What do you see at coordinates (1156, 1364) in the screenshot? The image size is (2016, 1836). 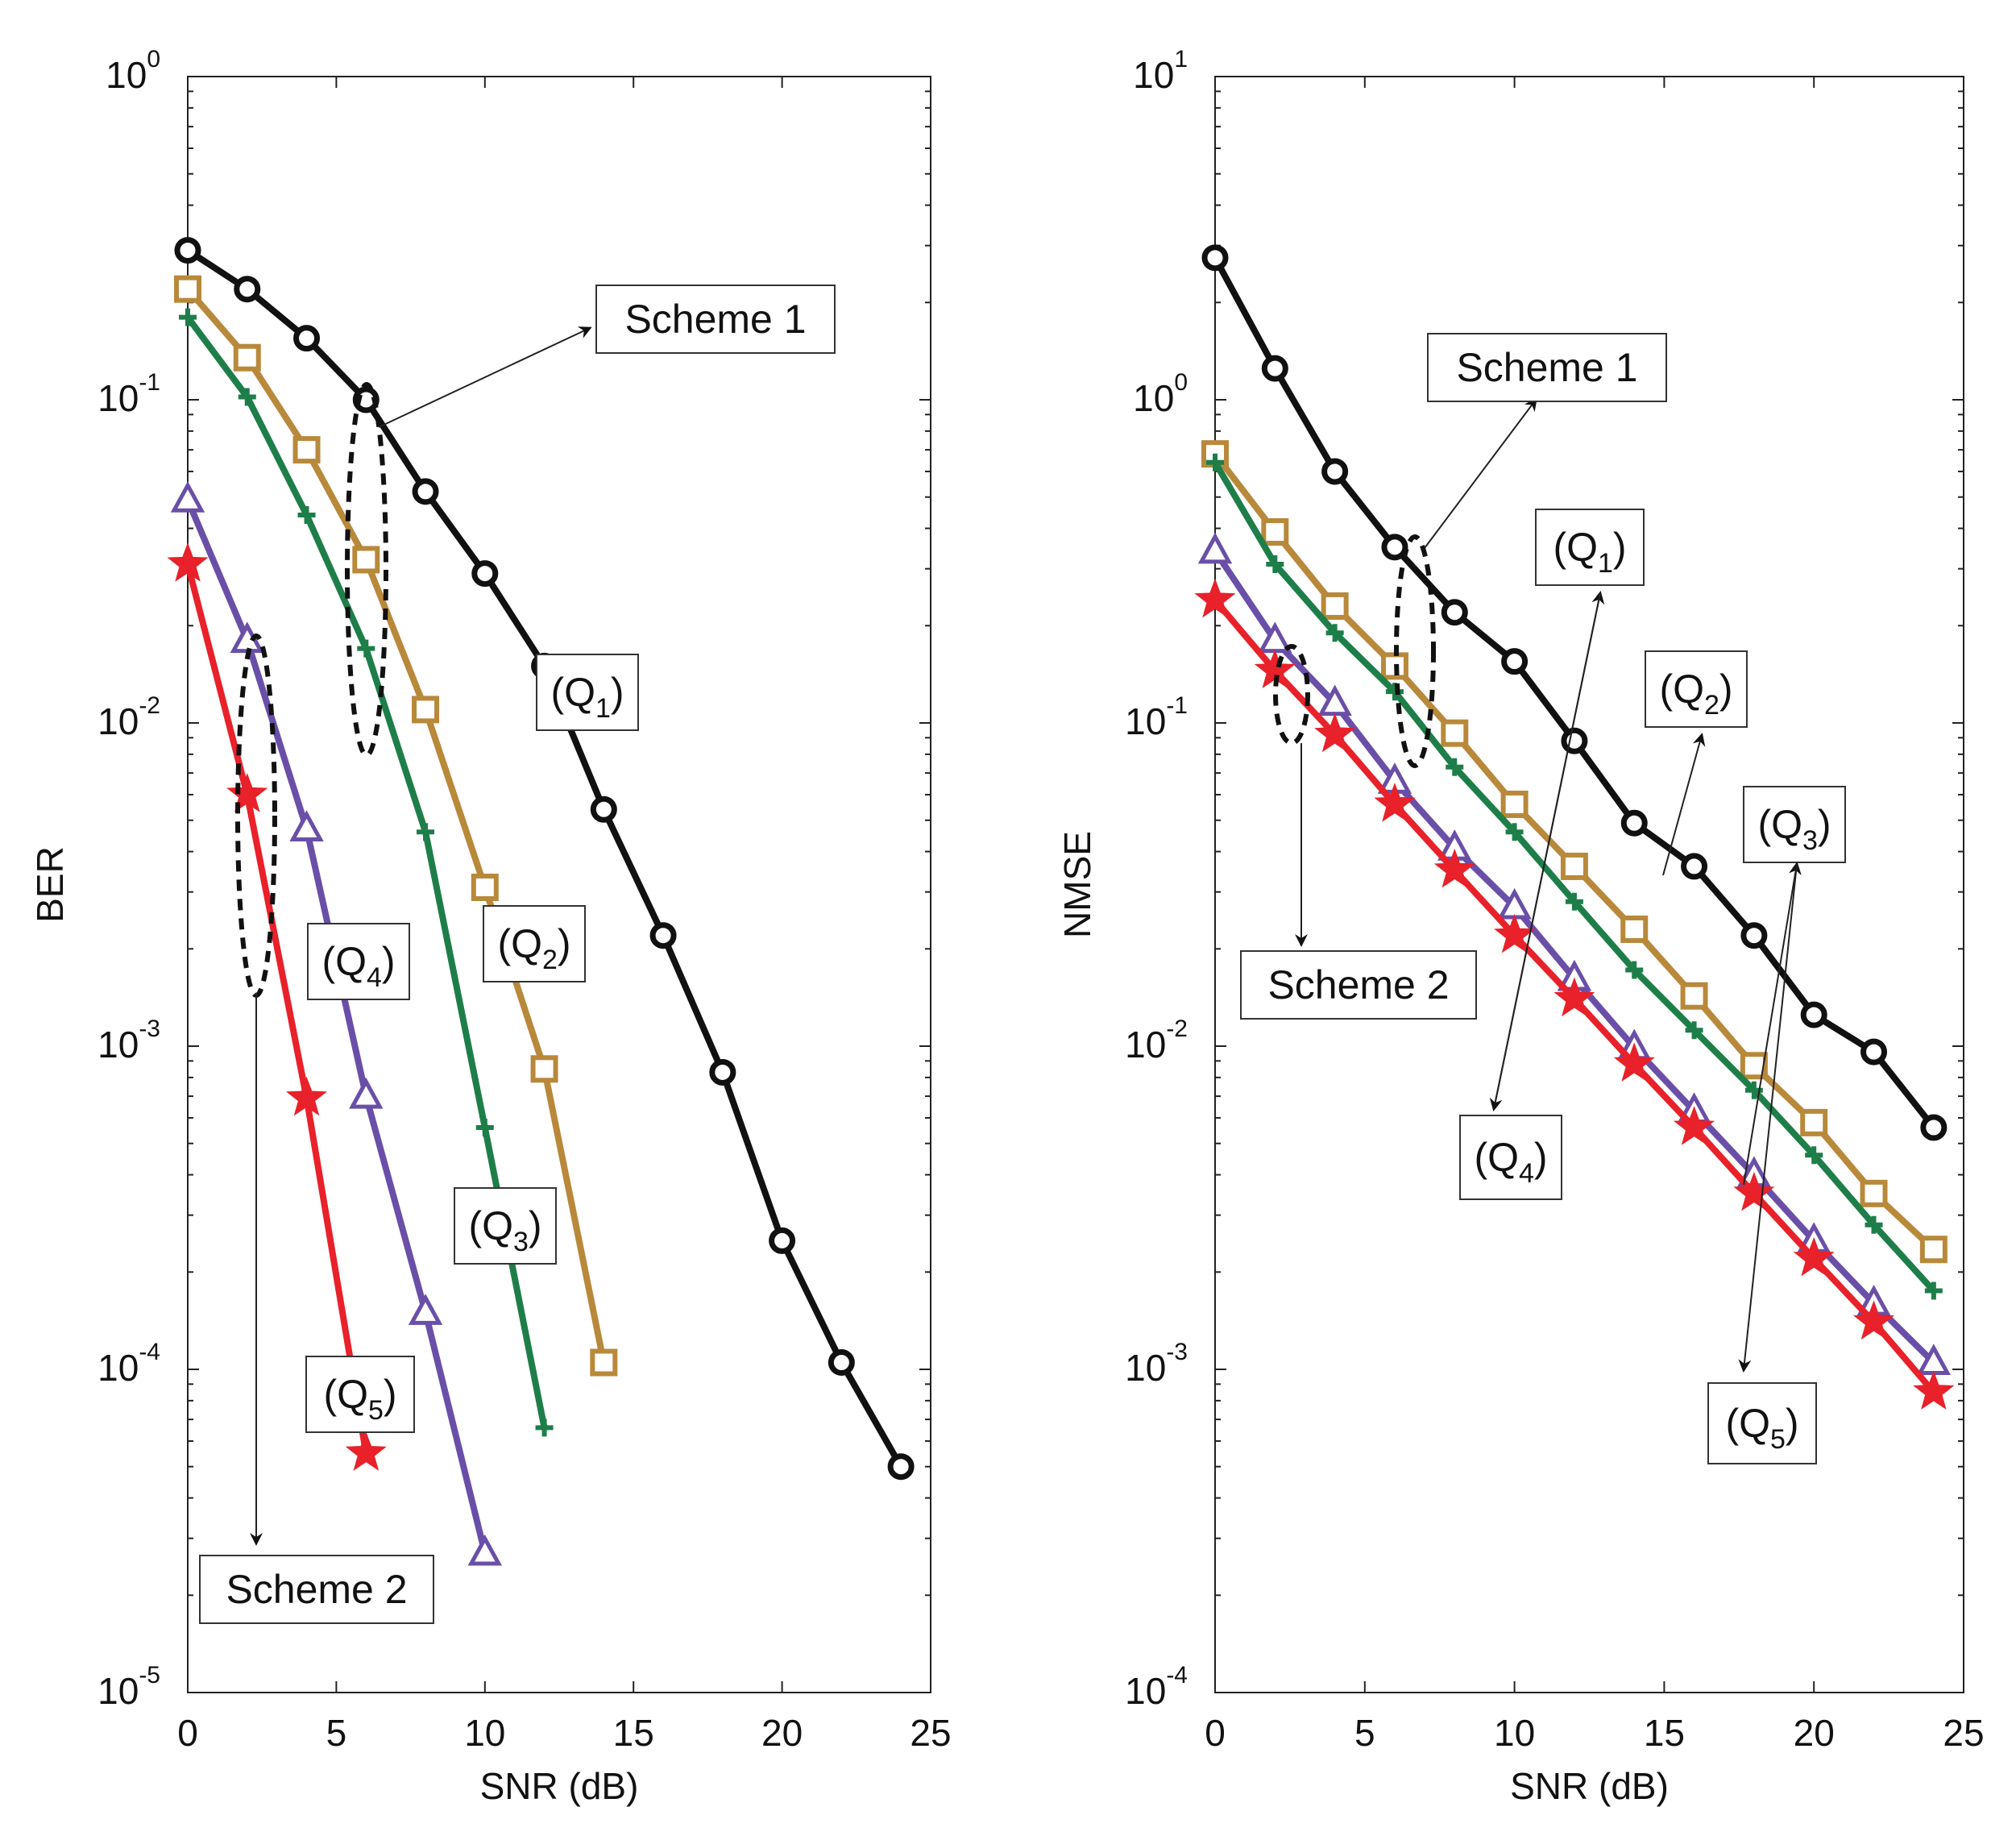 I see `y-tick-label: 10⁻³` at bounding box center [1156, 1364].